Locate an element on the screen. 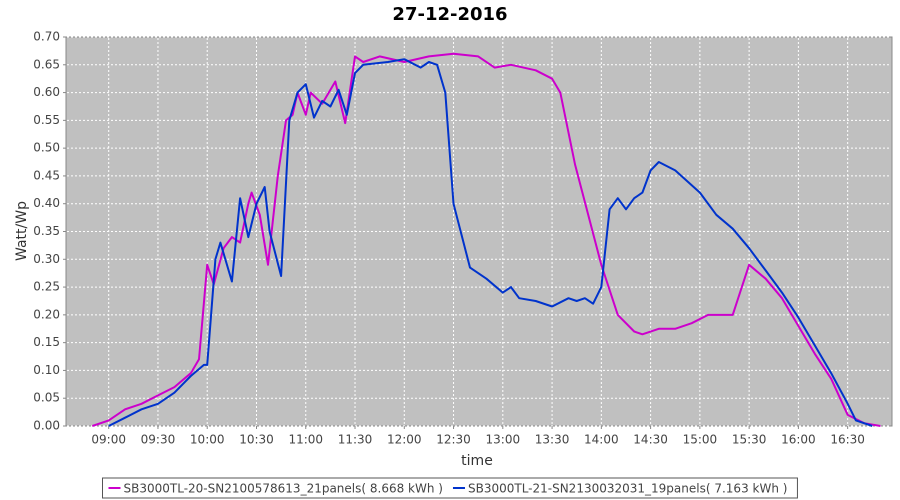 The height and width of the screenshot is (500, 900). x-tick-label: 12:00 is located at coordinates (404, 440).